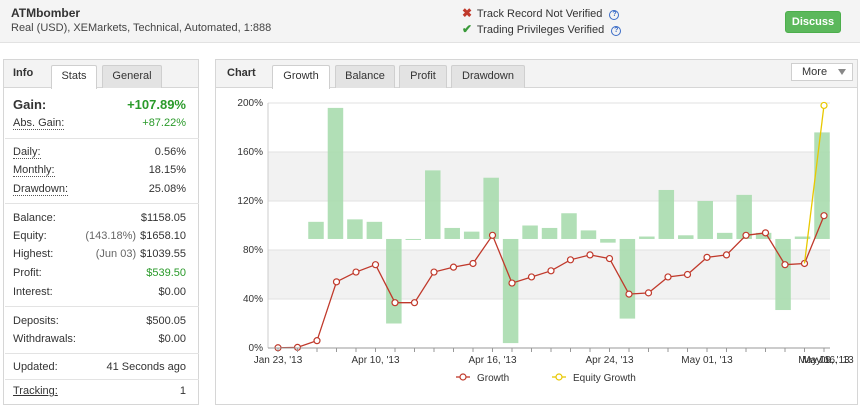  I want to click on checkmark-icon: ✔, so click(467, 29).